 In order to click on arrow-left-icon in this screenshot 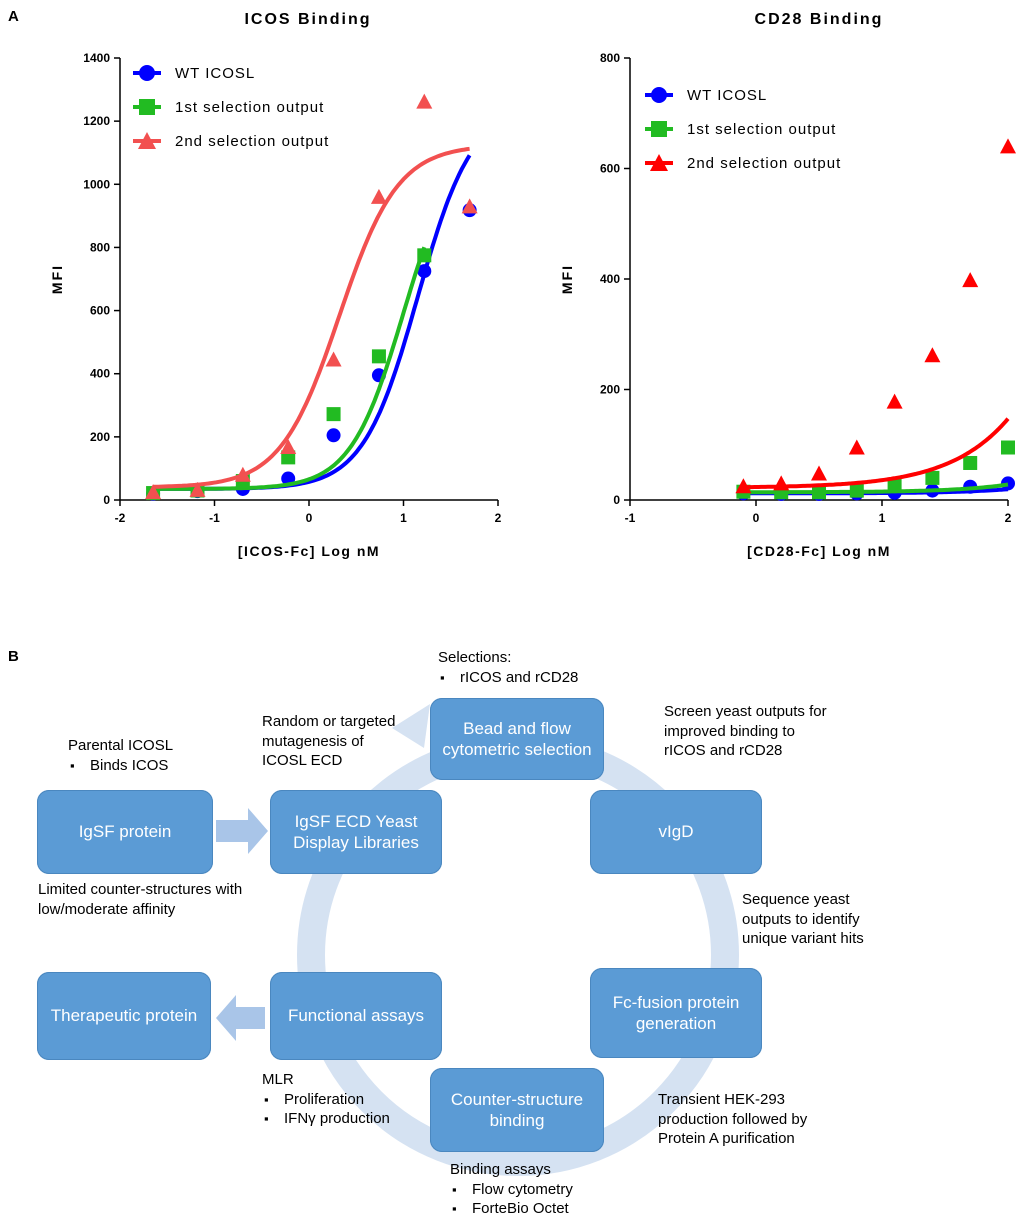, I will do `click(240, 1018)`.